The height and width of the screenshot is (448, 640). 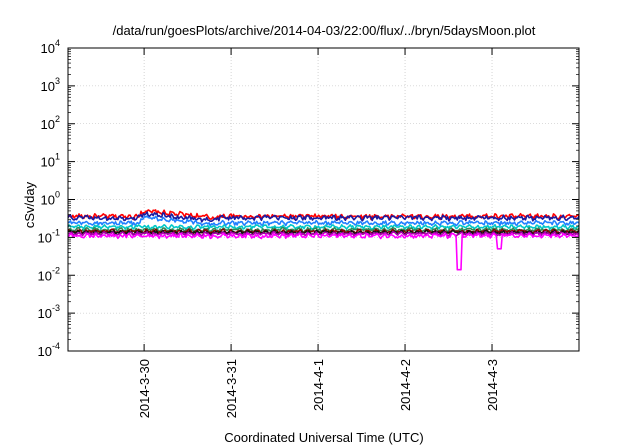 What do you see at coordinates (49, 350) in the screenshot?
I see `y-tick-label: 10⁻⁴` at bounding box center [49, 350].